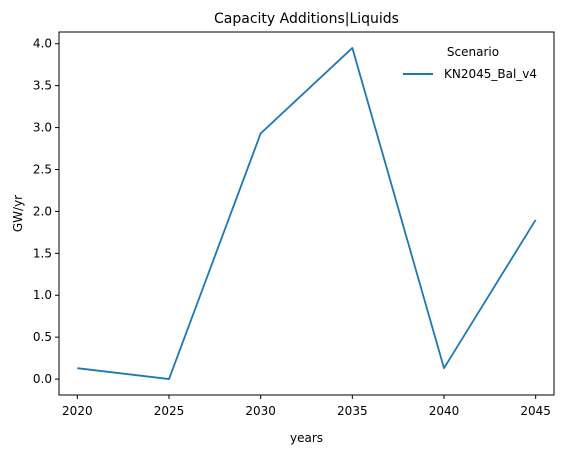 The height and width of the screenshot is (456, 565). Describe the element at coordinates (470, 63) in the screenshot. I see `legend: Scenario KN2045_Bal_v4` at that location.